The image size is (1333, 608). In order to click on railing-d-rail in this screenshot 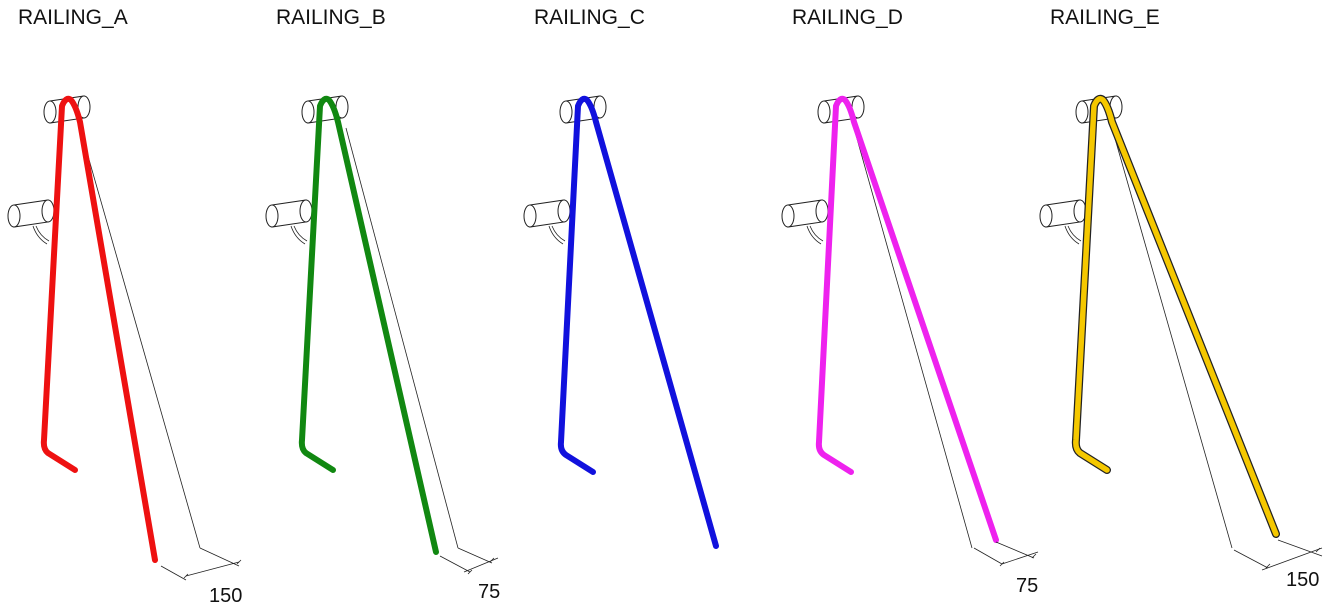, I will do `click(907, 319)`.